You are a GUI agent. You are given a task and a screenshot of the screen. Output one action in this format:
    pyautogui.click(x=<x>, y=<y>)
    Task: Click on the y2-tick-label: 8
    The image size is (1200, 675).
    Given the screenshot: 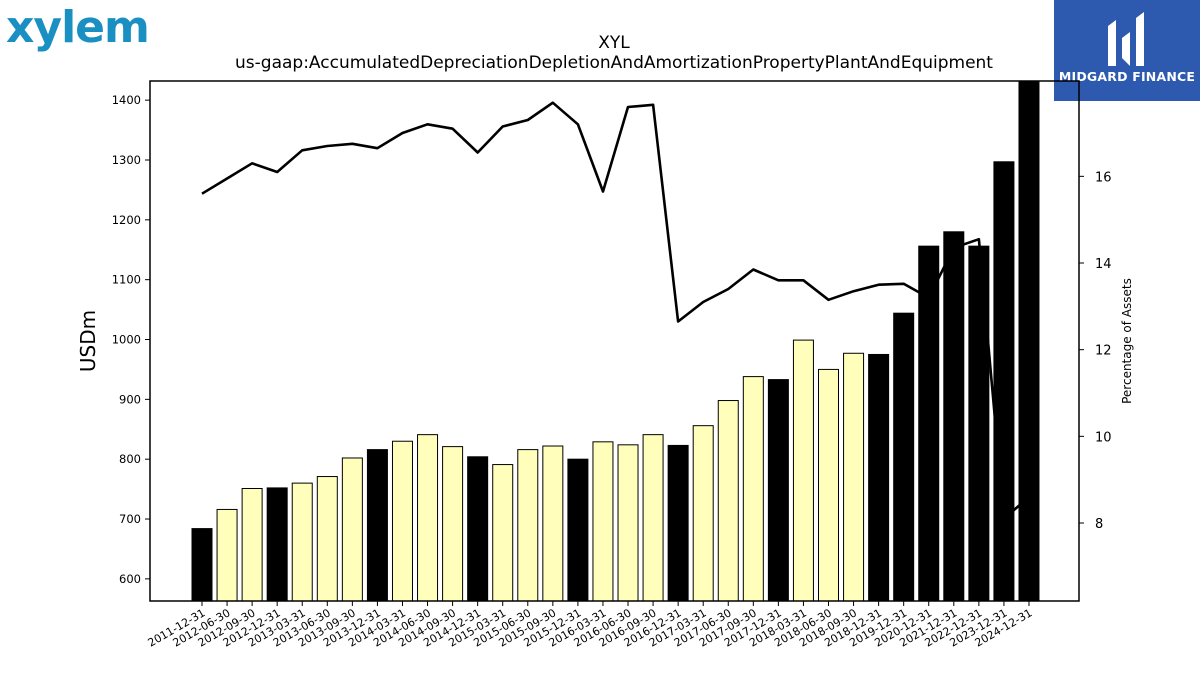 What is the action you would take?
    pyautogui.click(x=1099, y=524)
    